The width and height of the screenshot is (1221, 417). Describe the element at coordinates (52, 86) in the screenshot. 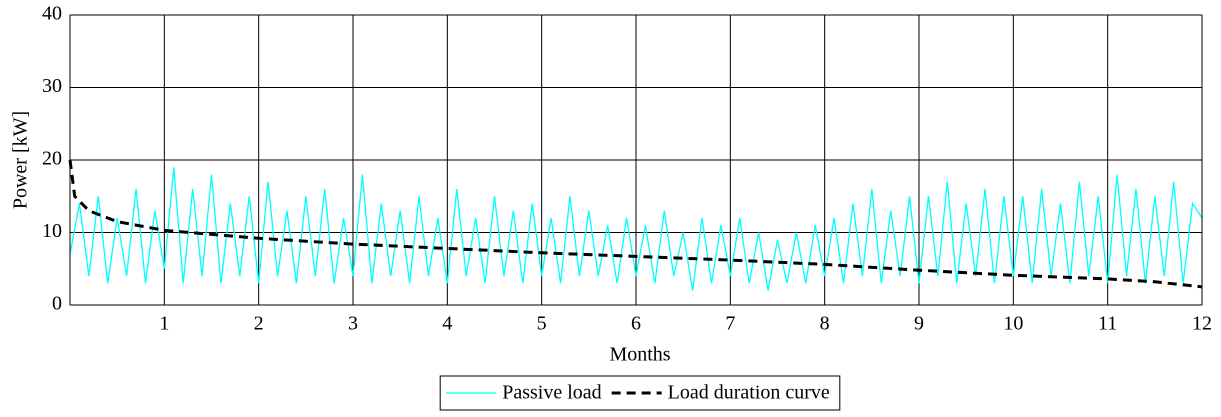

I see `y-tick-label: 30` at that location.